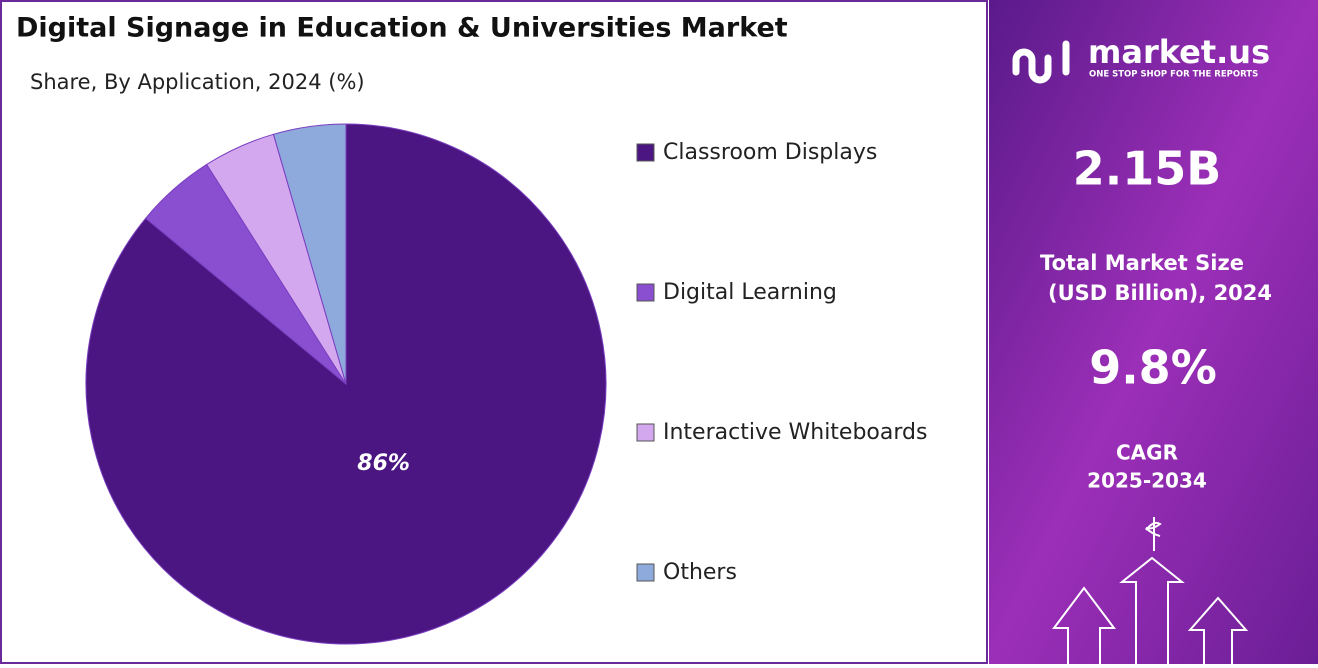 The height and width of the screenshot is (668, 1318). Describe the element at coordinates (383, 463) in the screenshot. I see `data-label: 86%` at that location.